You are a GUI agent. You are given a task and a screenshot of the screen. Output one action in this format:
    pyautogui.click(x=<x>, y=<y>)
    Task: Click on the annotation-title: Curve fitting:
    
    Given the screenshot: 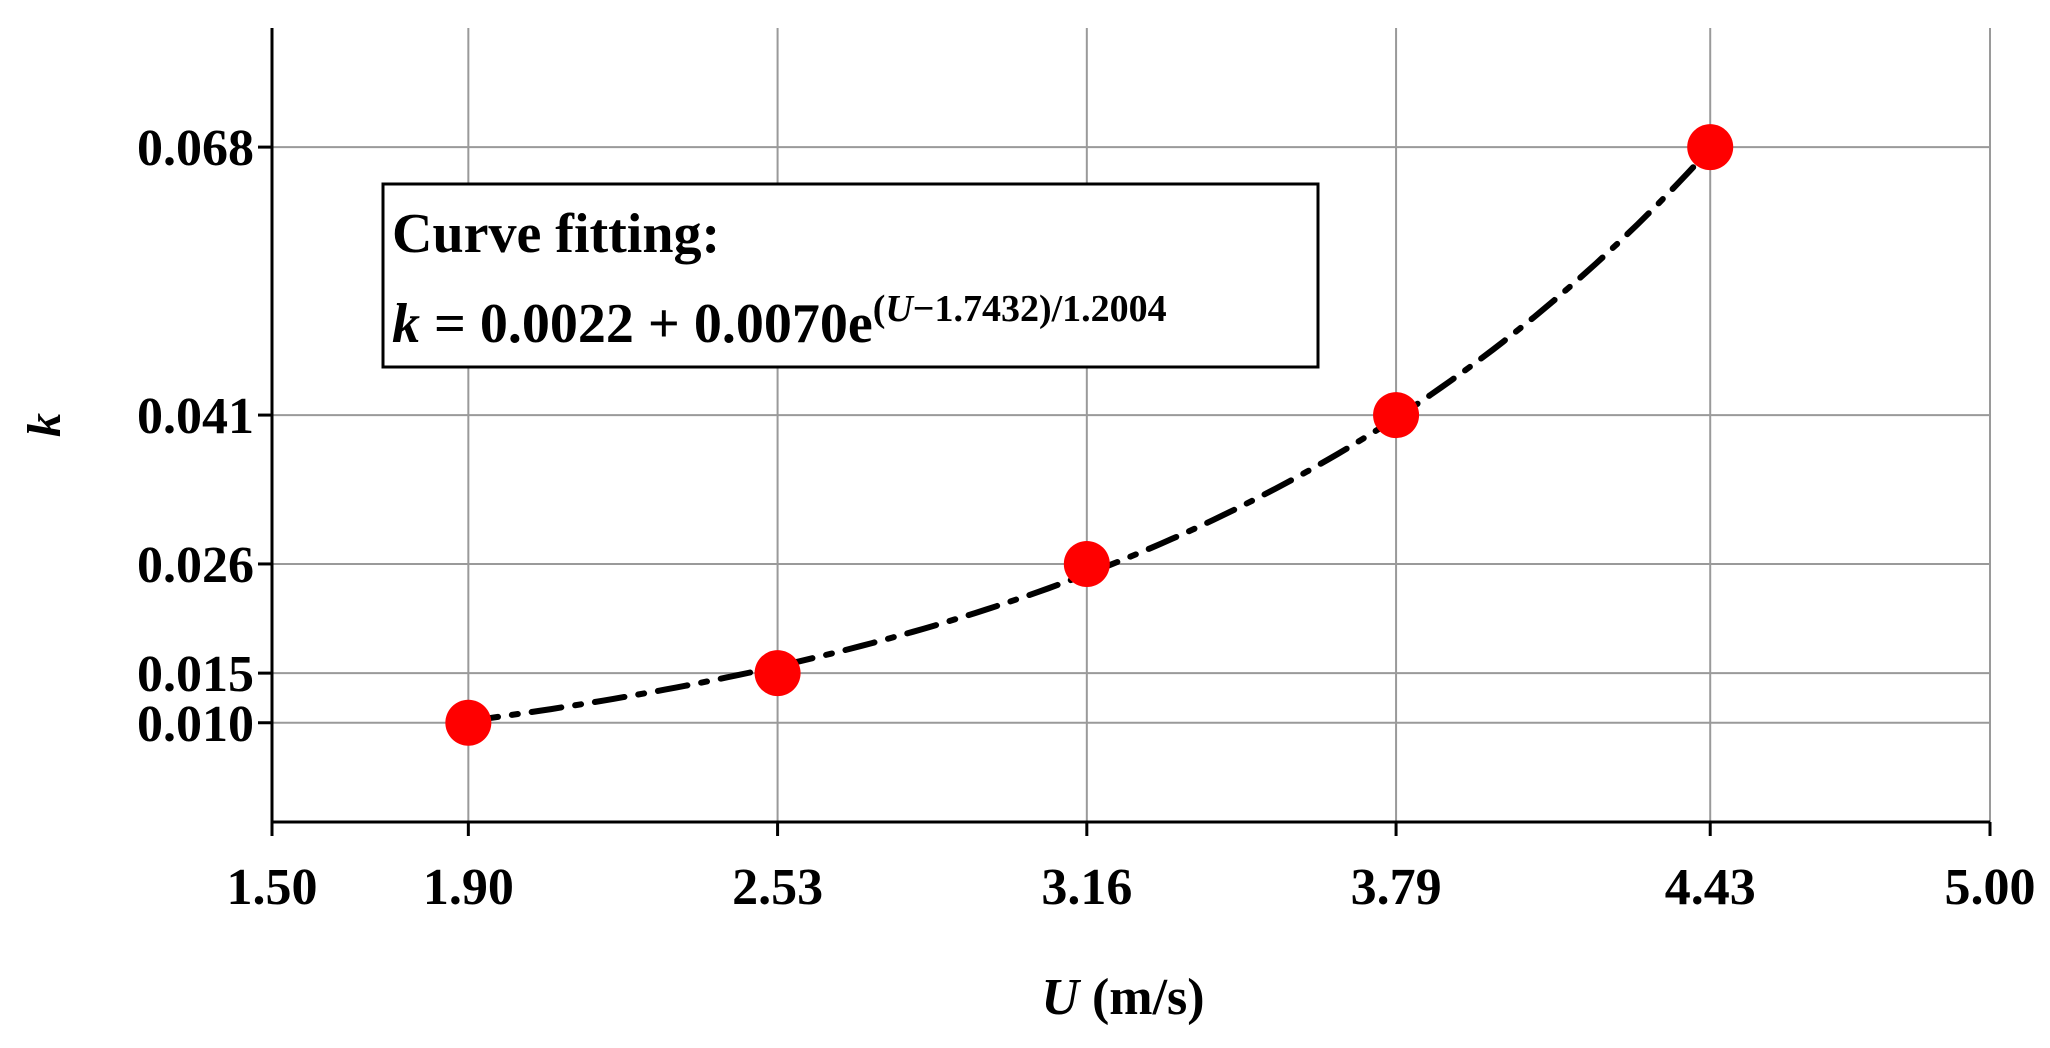 What is the action you would take?
    pyautogui.click(x=556, y=234)
    